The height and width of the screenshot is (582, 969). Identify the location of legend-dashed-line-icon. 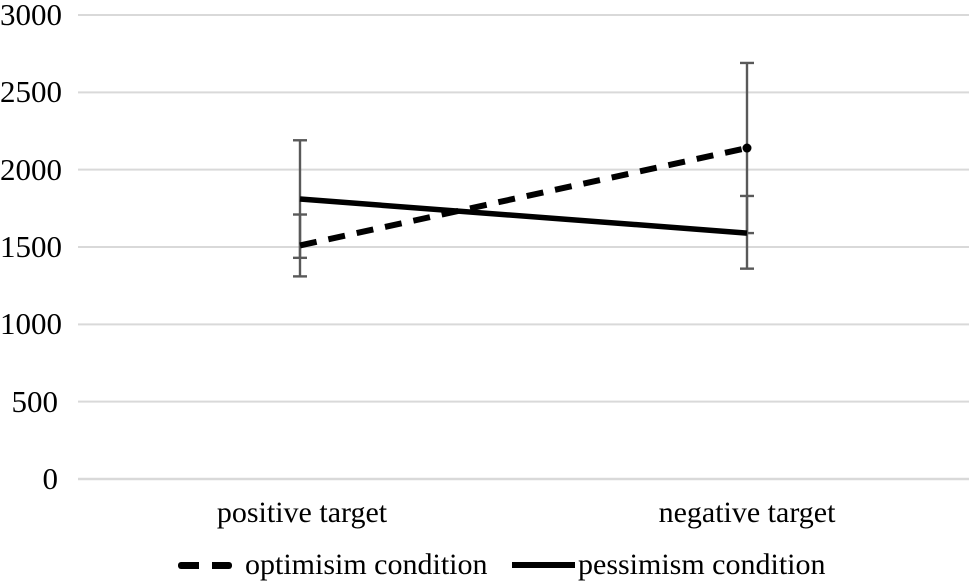
(205, 565).